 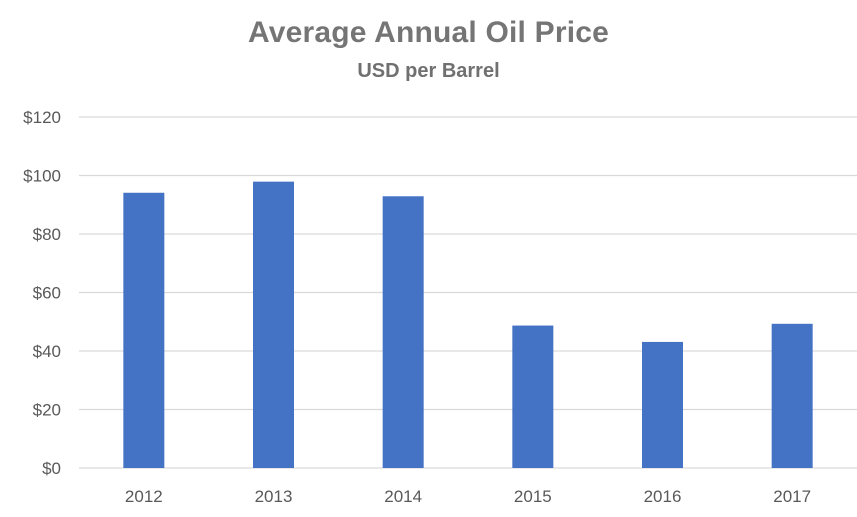 What do you see at coordinates (273, 324) in the screenshot?
I see `bar-2013` at bounding box center [273, 324].